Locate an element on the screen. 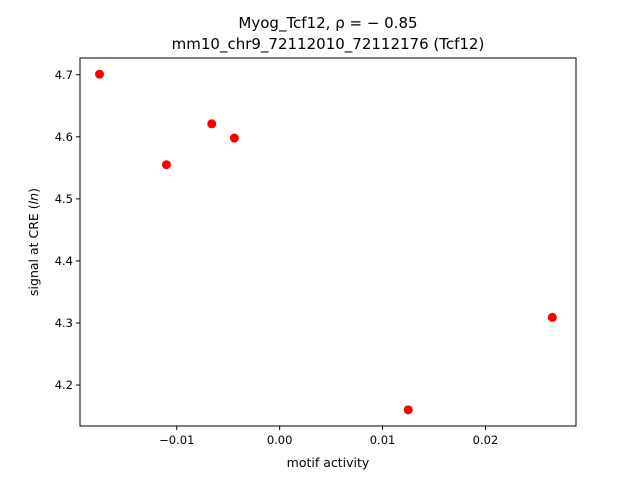  chart-title-line-1: Myog_Tcf12, ρ = − 0.85 is located at coordinates (327, 23).